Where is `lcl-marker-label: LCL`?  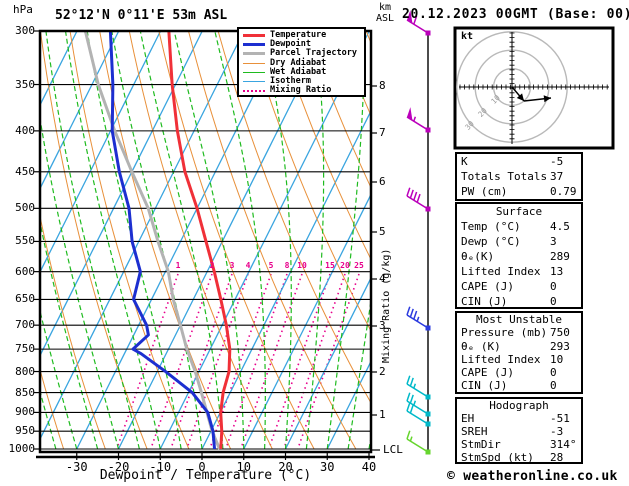 lcl-marker-label: LCL is located at coordinates (393, 449).